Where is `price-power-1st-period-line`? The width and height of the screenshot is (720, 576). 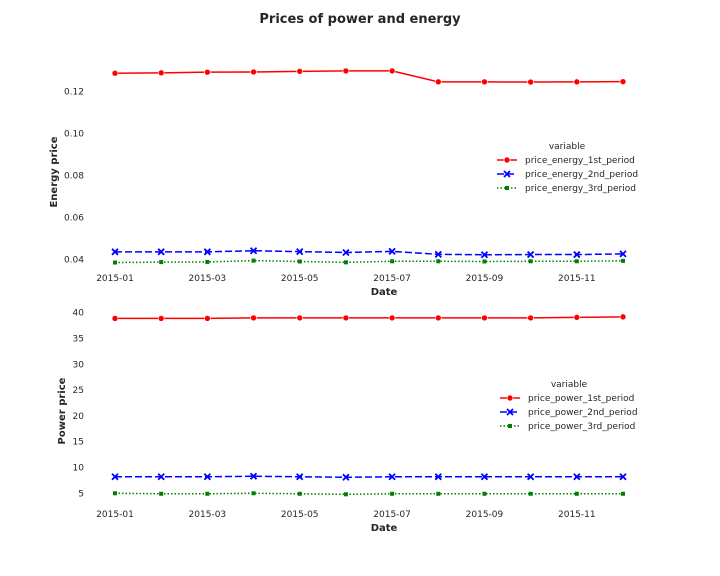
price-power-1st-period-line is located at coordinates (369, 318).